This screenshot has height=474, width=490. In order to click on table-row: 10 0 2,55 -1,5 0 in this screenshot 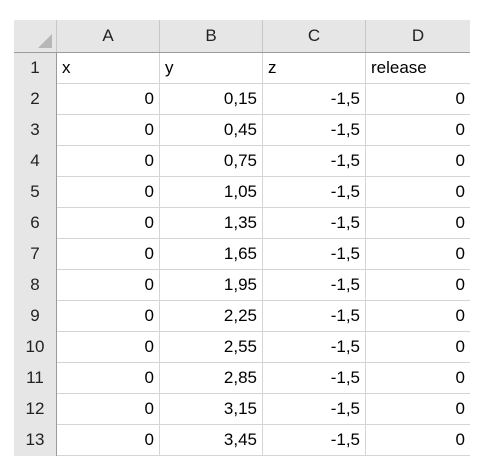, I will do `click(242, 347)`.